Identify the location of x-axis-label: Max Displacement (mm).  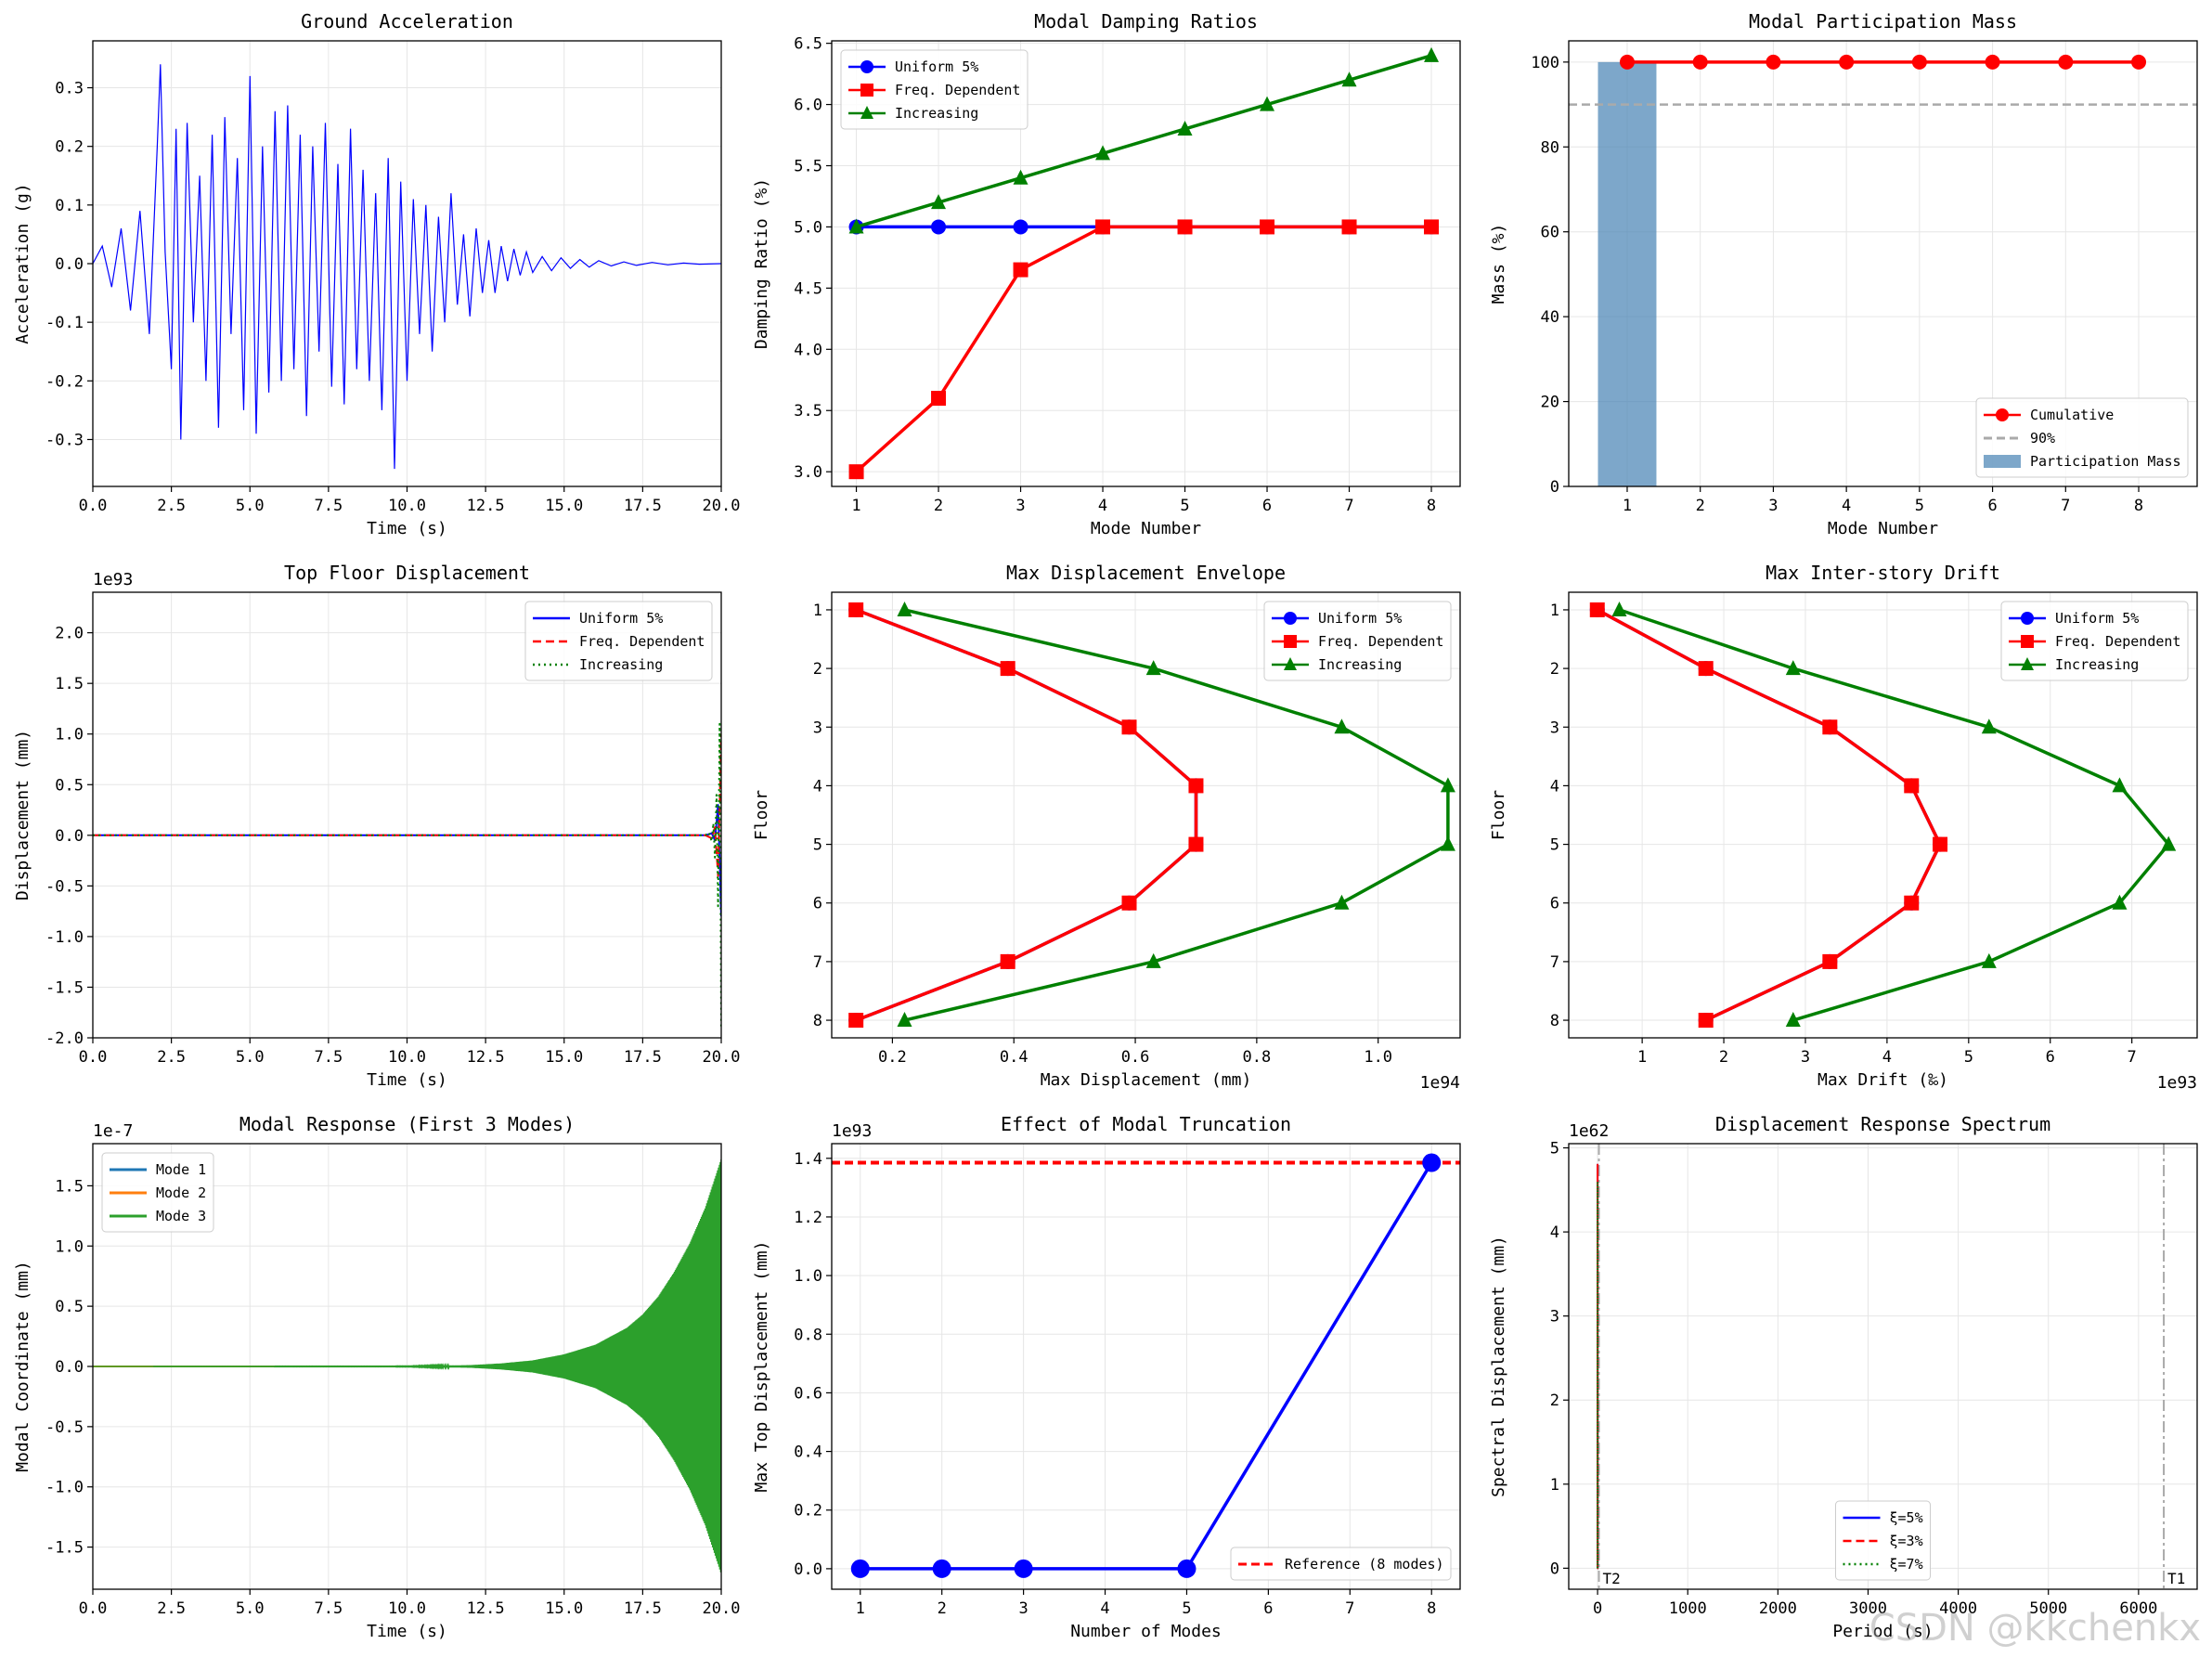
(1146, 1080).